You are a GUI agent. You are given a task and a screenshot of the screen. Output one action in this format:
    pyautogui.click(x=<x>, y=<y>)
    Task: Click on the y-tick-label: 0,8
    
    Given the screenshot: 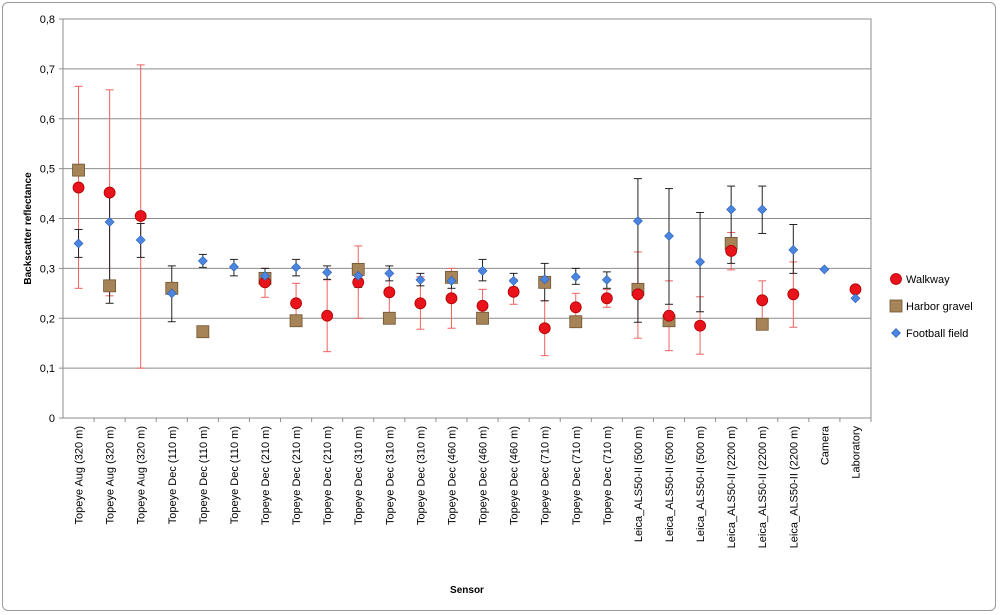 What is the action you would take?
    pyautogui.click(x=47, y=20)
    